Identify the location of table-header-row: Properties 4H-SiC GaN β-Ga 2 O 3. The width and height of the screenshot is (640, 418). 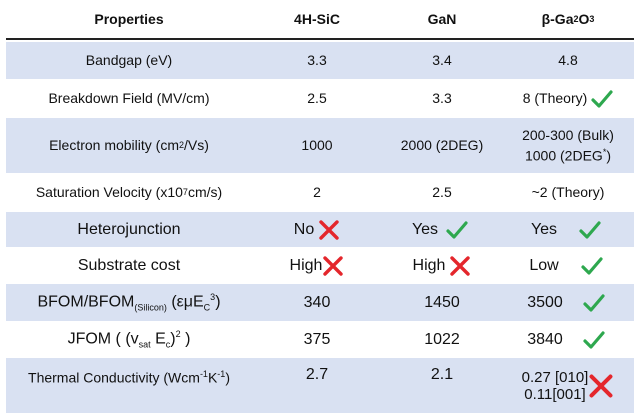
(320, 20).